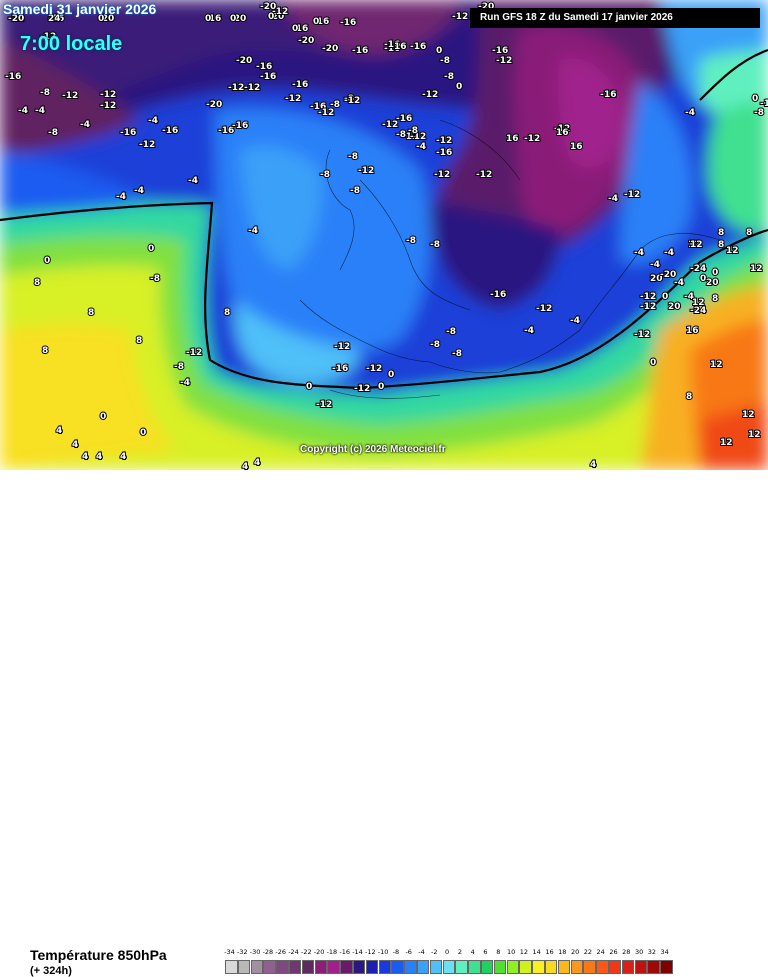 The height and width of the screenshot is (977, 768). Describe the element at coordinates (459, 952) in the screenshot. I see `scale-tick-label: 2` at that location.